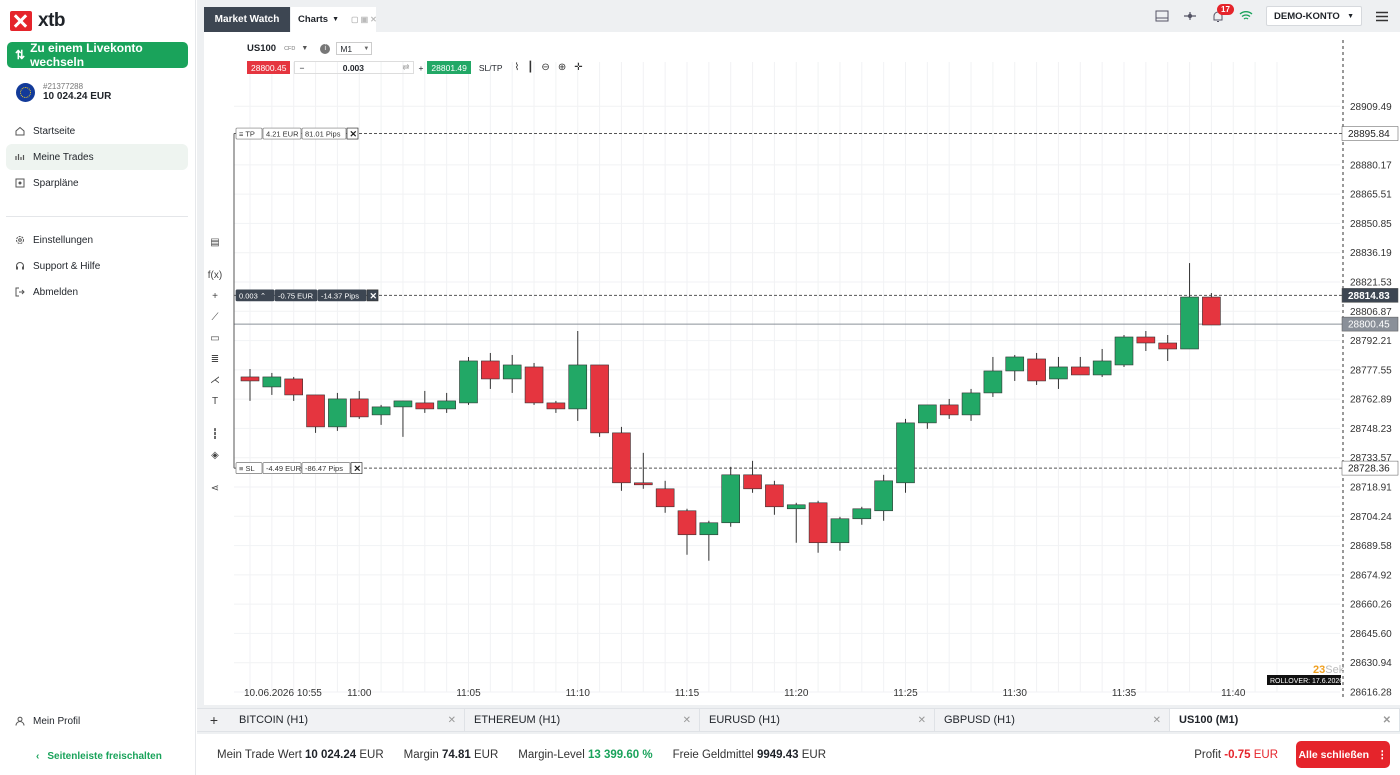  What do you see at coordinates (302, 67) in the screenshot?
I see `minus-button: −` at bounding box center [302, 67].